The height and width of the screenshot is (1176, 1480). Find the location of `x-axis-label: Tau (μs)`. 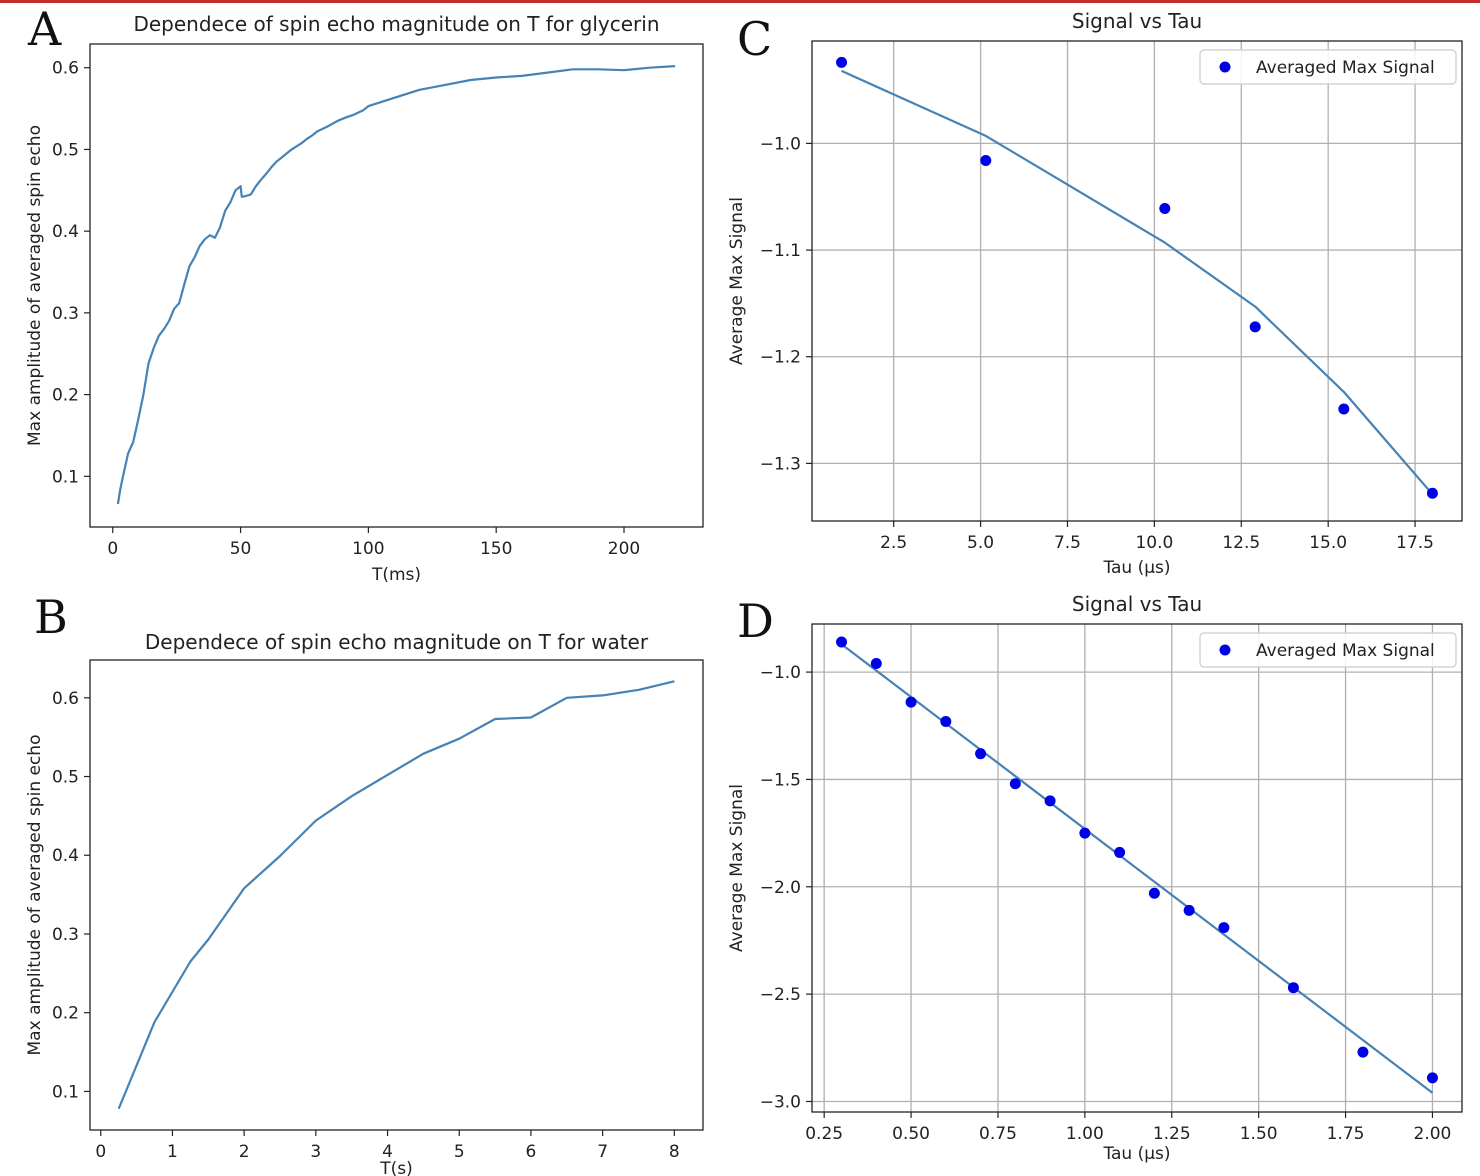

x-axis-label: Tau (μs) is located at coordinates (1136, 1154).